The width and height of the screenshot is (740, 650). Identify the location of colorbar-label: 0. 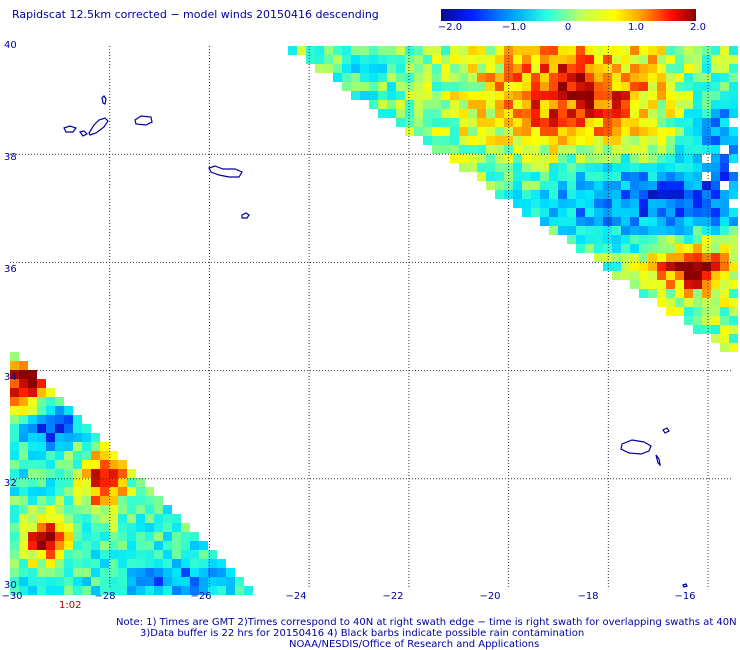
(568, 27).